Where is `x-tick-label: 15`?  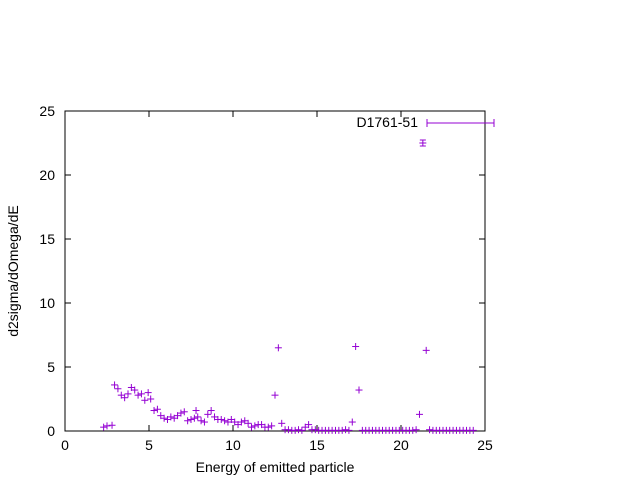 x-tick-label: 15 is located at coordinates (317, 445).